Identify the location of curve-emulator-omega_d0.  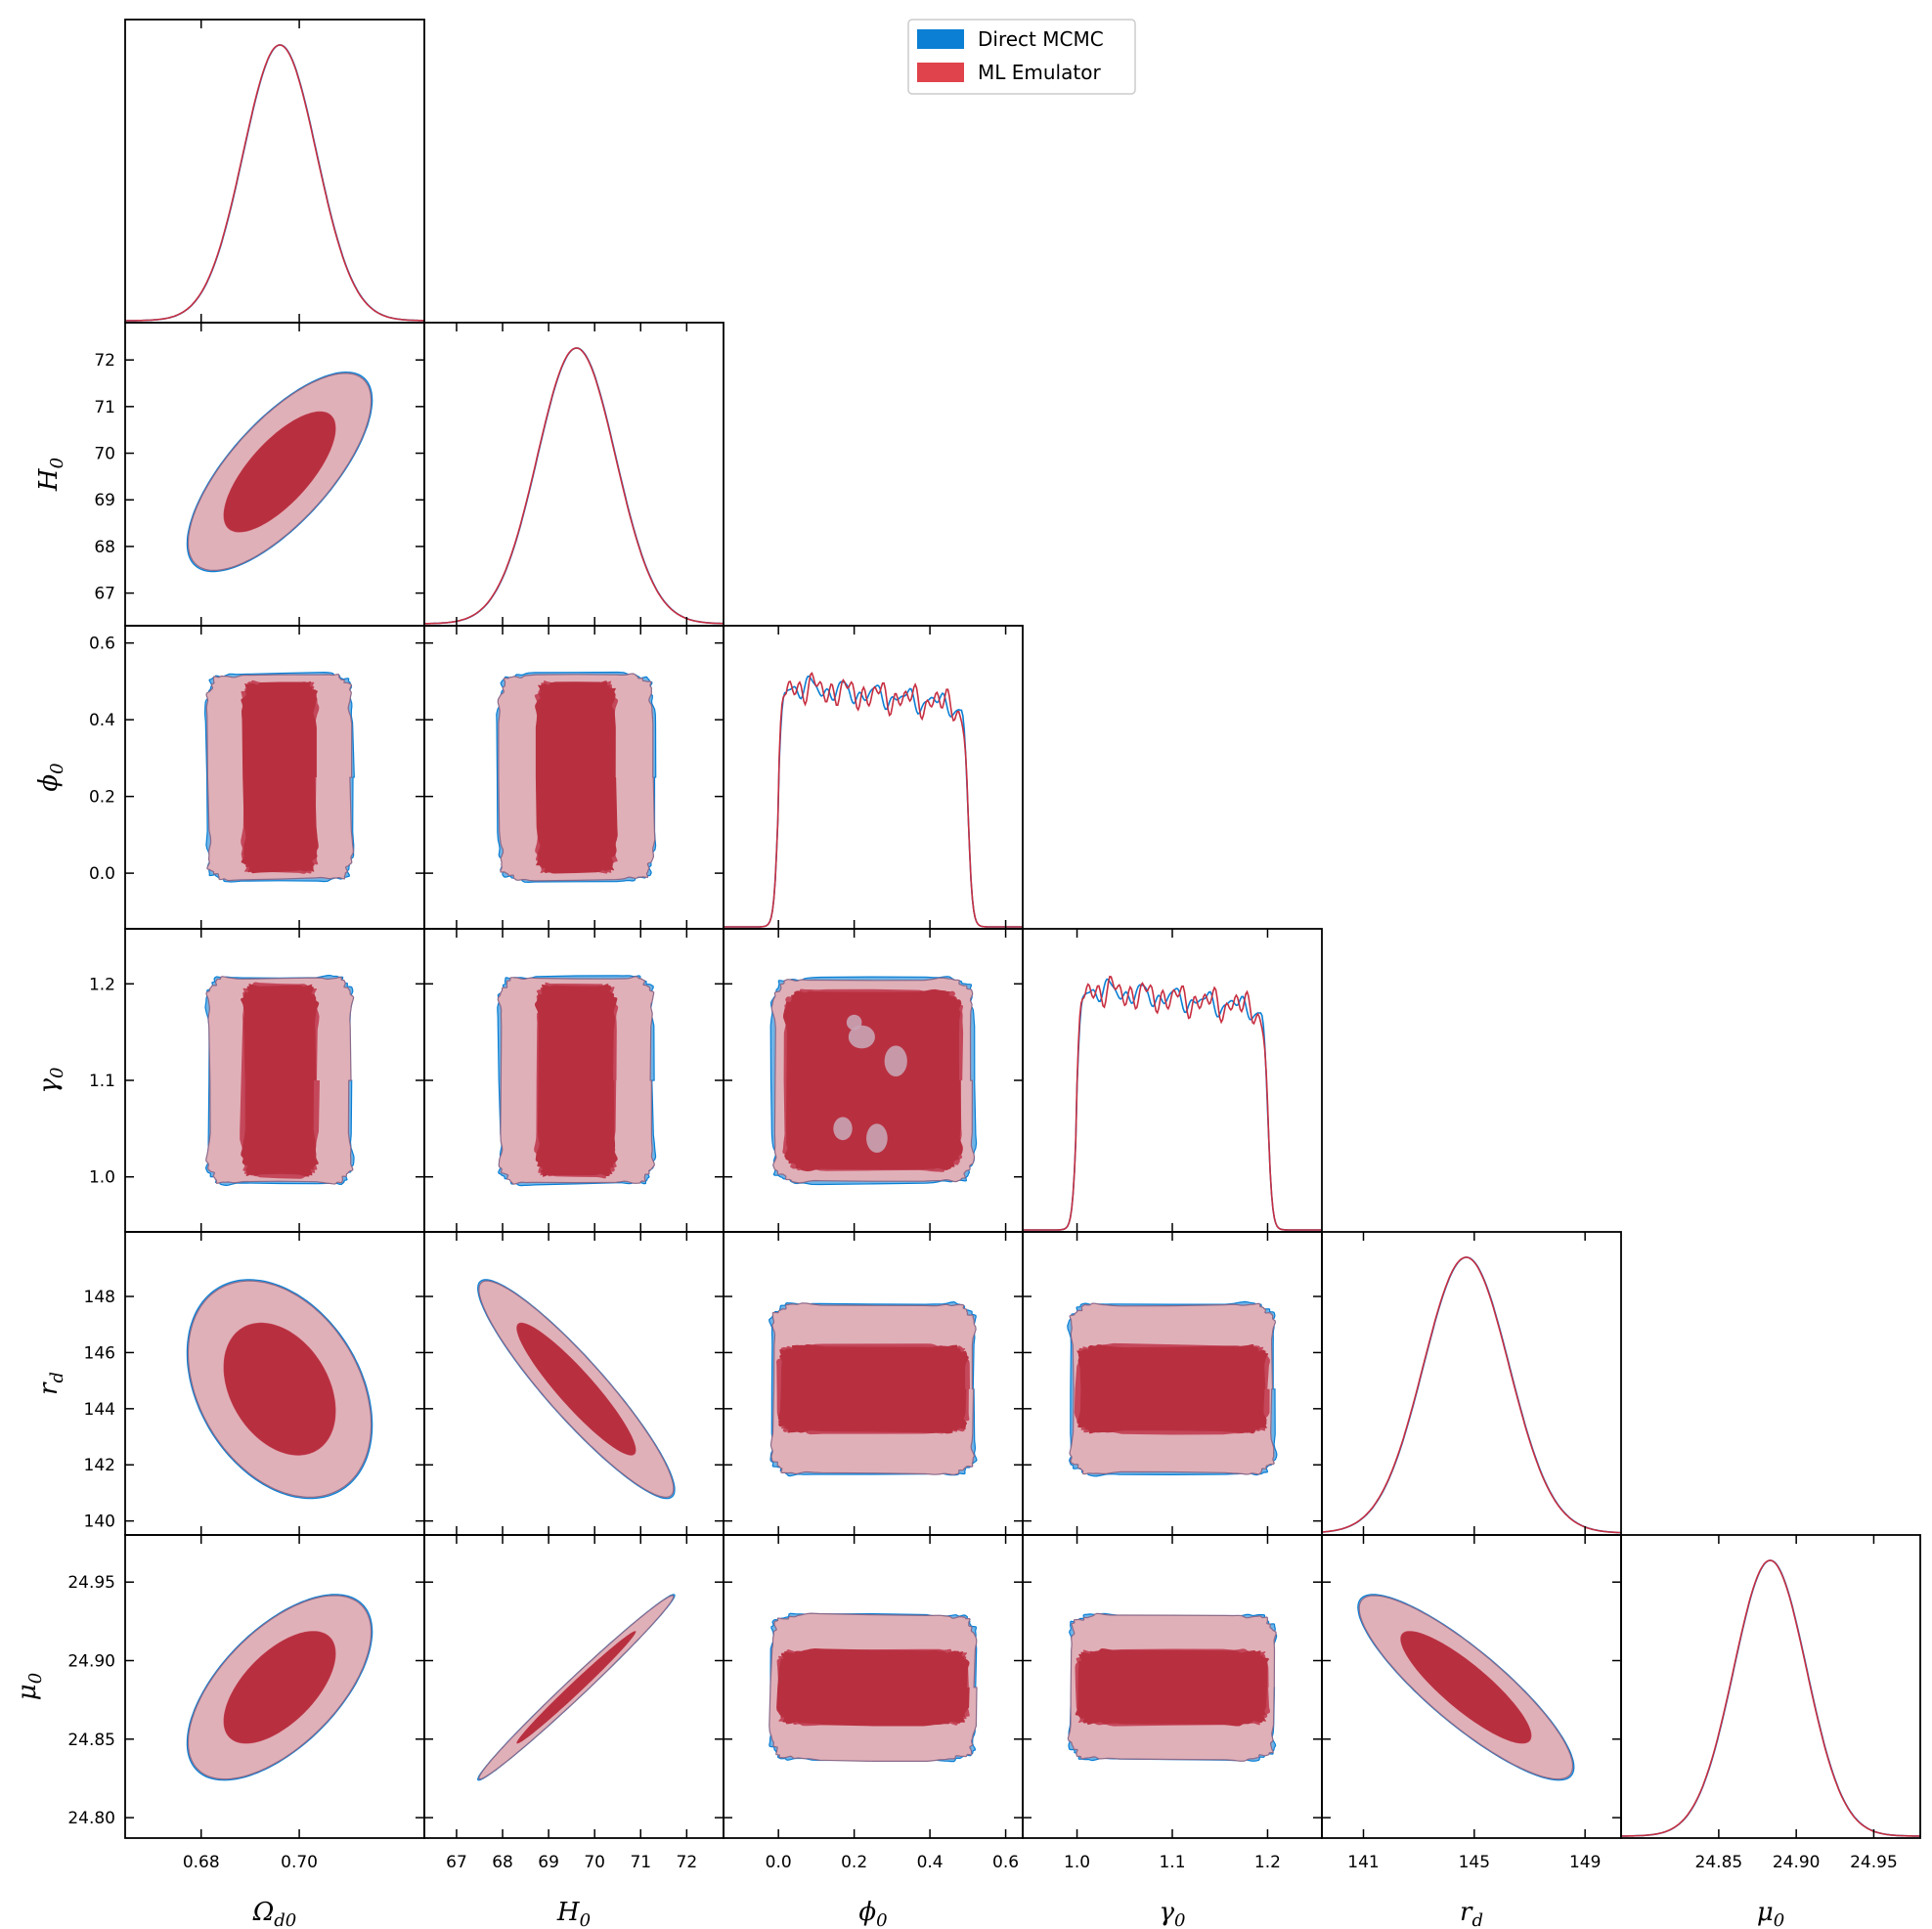
(274, 183).